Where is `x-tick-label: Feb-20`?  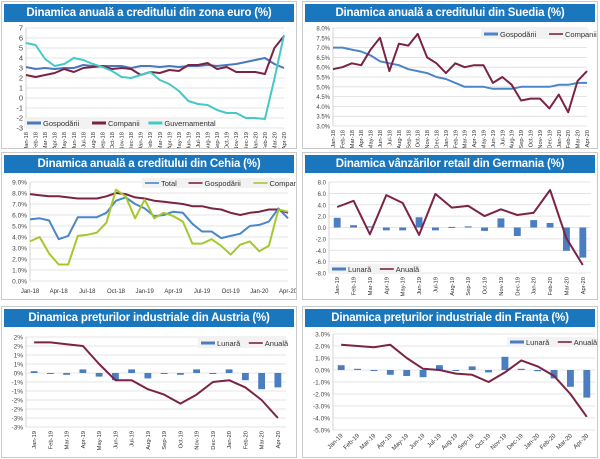
x-tick-label: Feb-20 is located at coordinates (548, 441).